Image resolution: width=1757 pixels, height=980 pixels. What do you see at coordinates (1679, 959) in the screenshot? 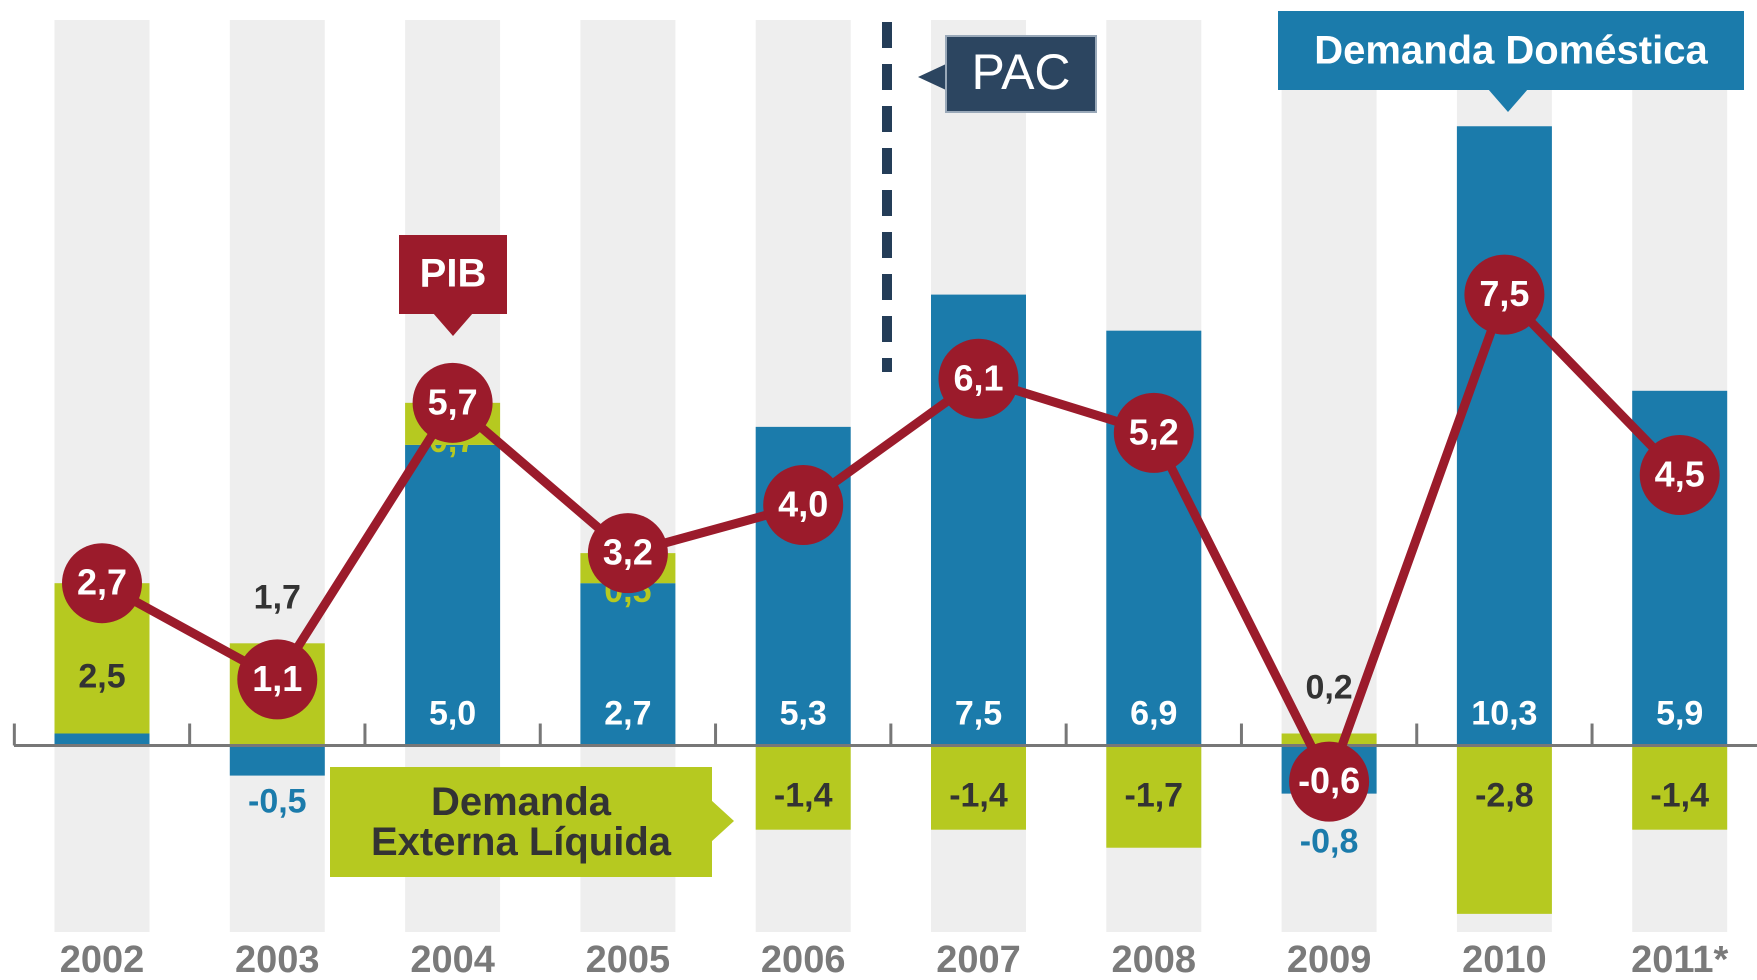
I see `x-tick-label: 2011*` at bounding box center [1679, 959].